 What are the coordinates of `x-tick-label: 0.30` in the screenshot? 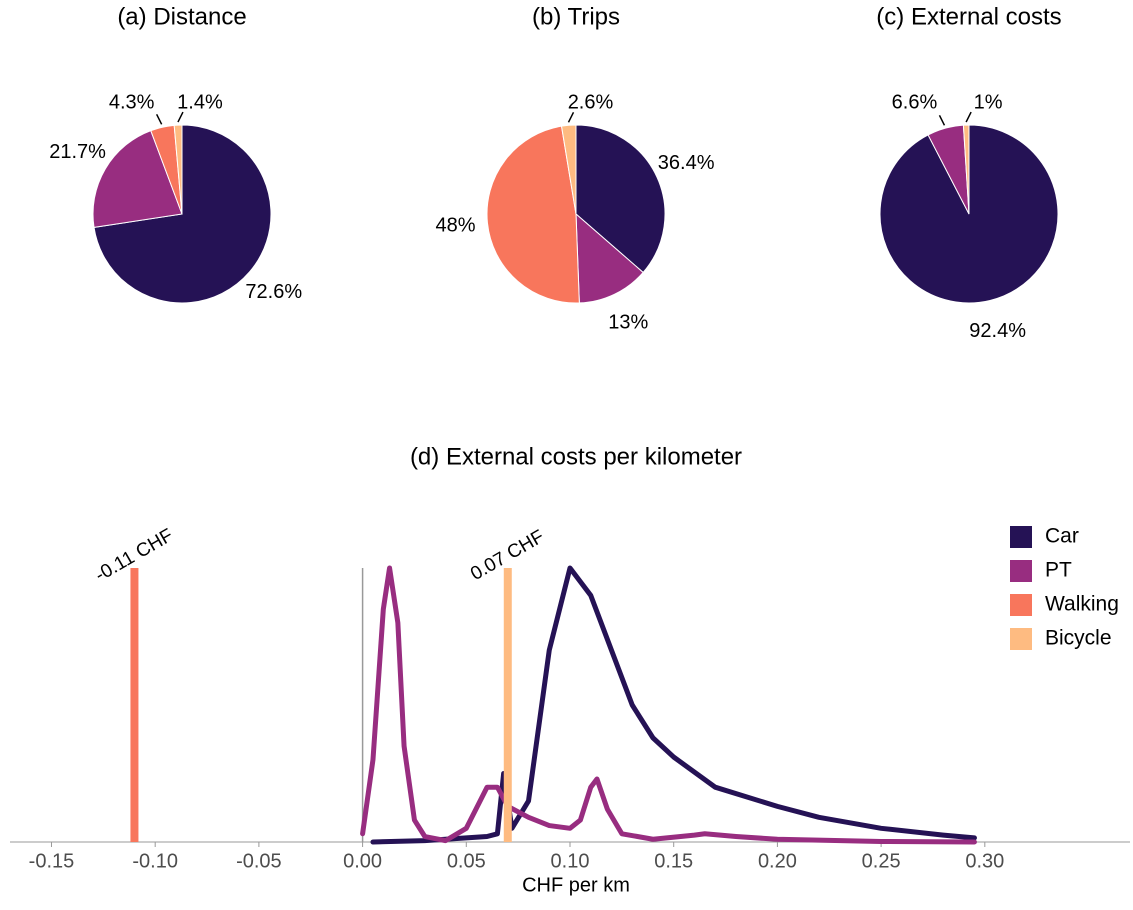 It's located at (984, 861).